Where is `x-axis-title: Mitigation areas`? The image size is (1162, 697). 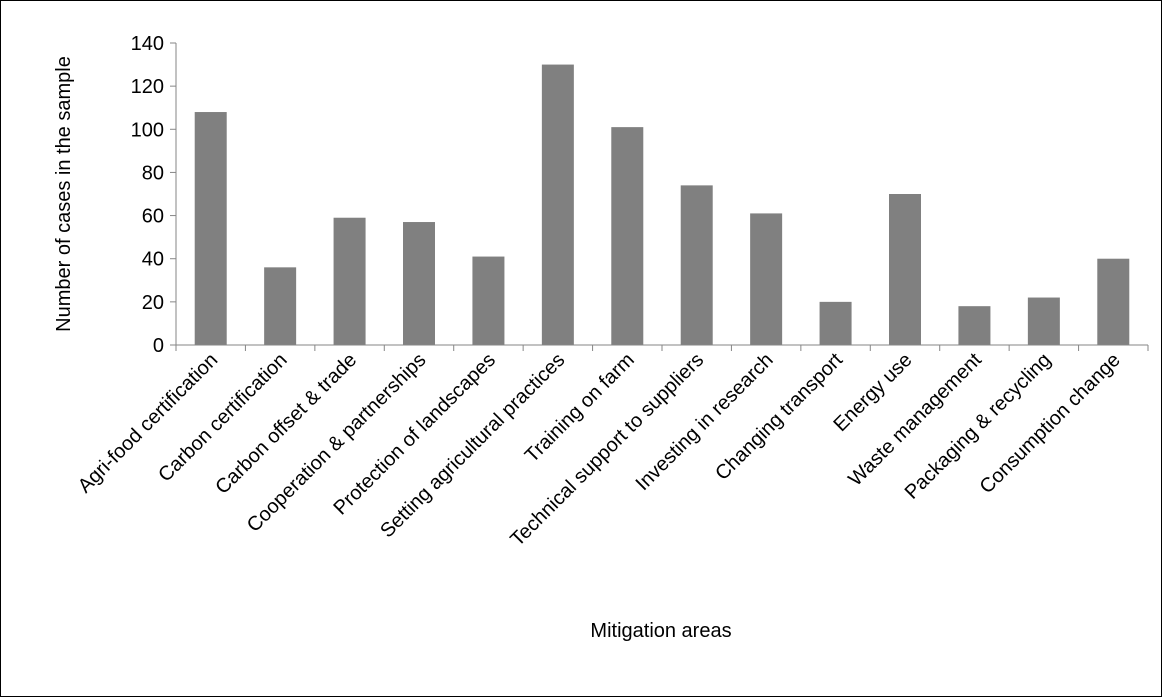 x-axis-title: Mitigation areas is located at coordinates (660, 631).